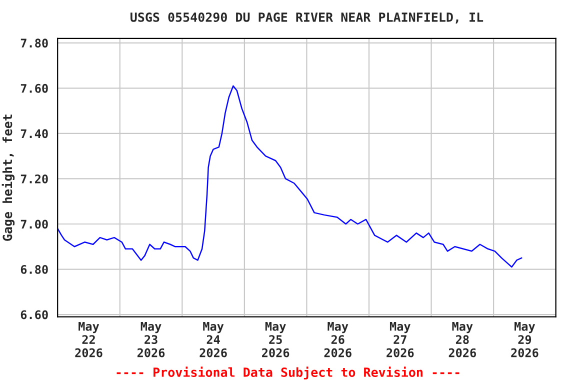 The image size is (576, 384). What do you see at coordinates (34, 315) in the screenshot?
I see `y-tick-label: 6.60` at bounding box center [34, 315].